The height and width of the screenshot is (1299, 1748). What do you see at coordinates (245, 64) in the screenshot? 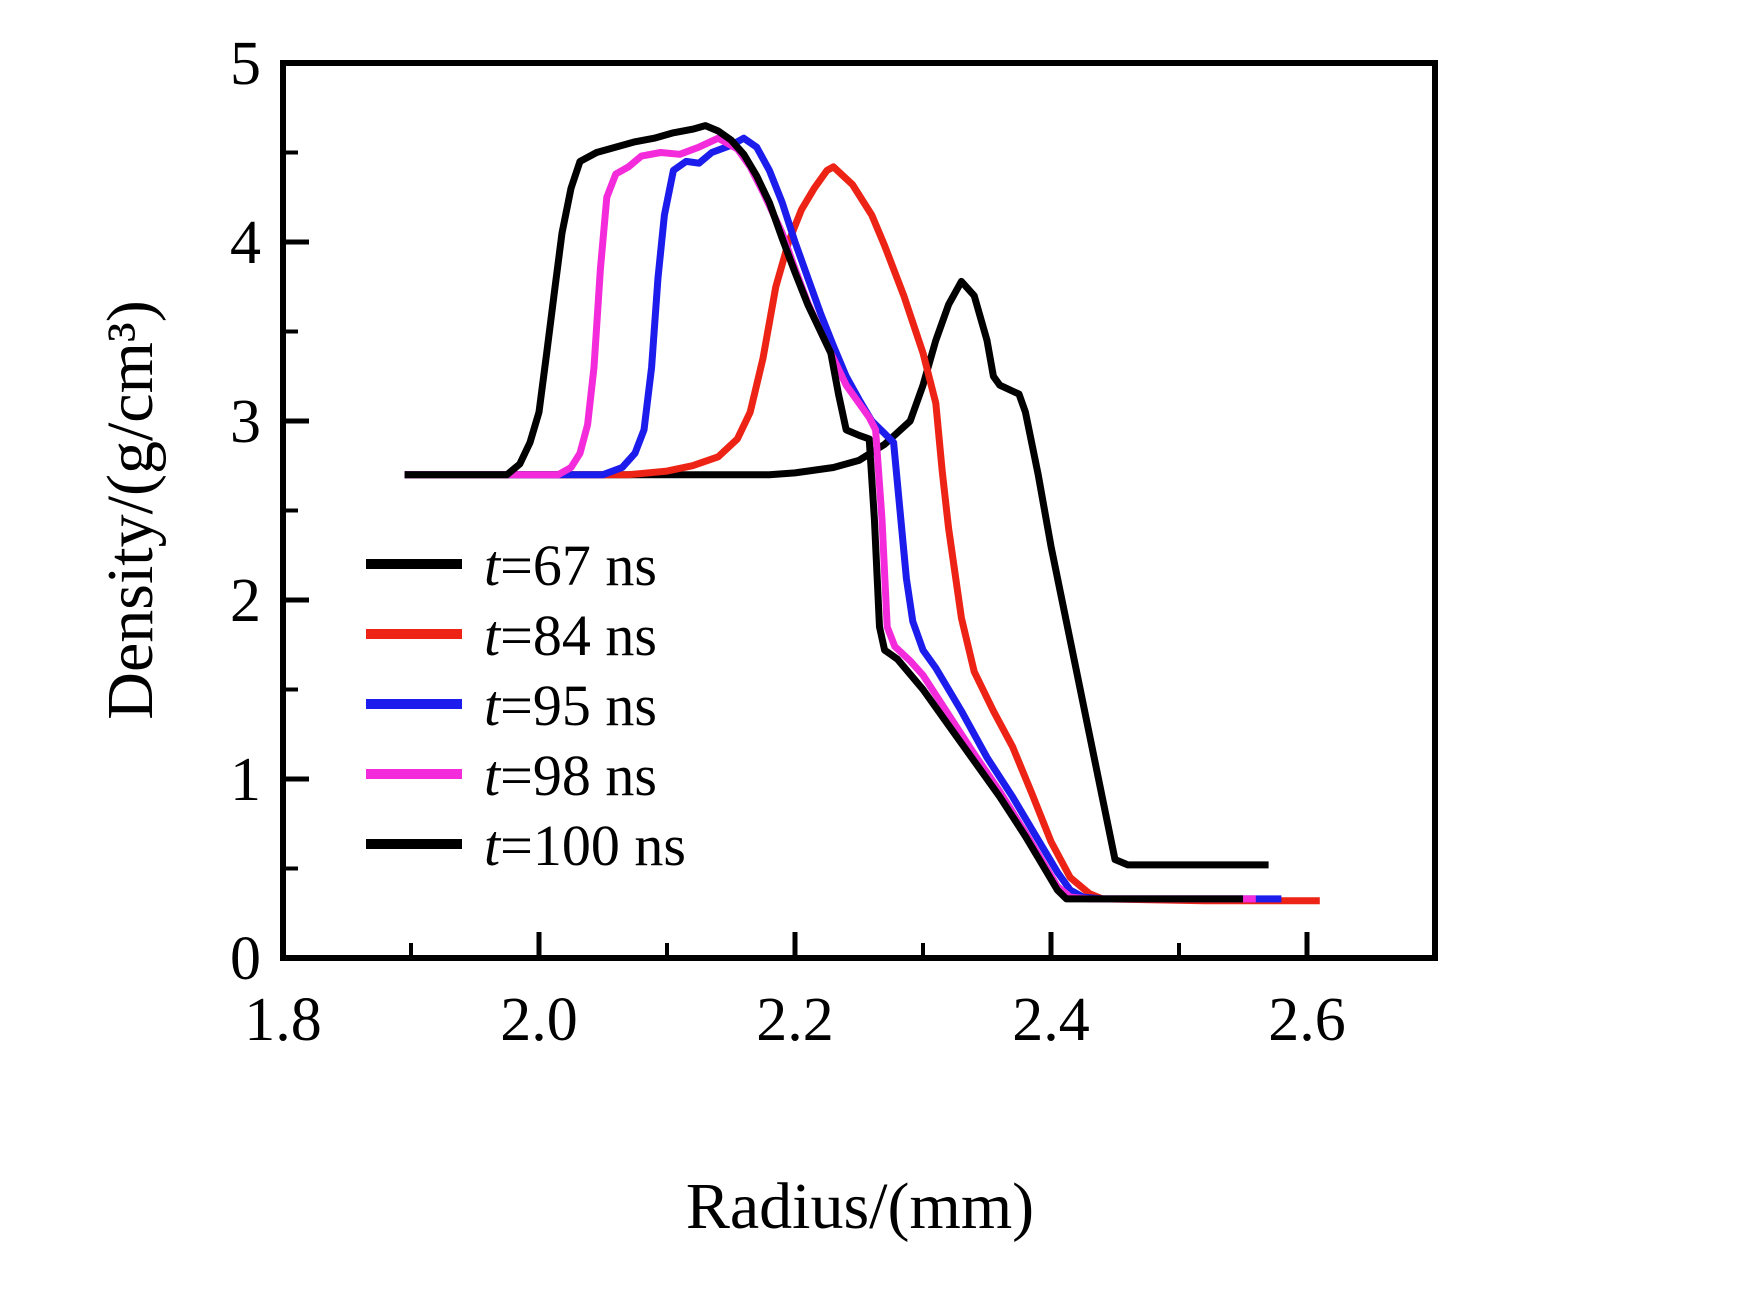
I see `y-tick-label: 5` at bounding box center [245, 64].